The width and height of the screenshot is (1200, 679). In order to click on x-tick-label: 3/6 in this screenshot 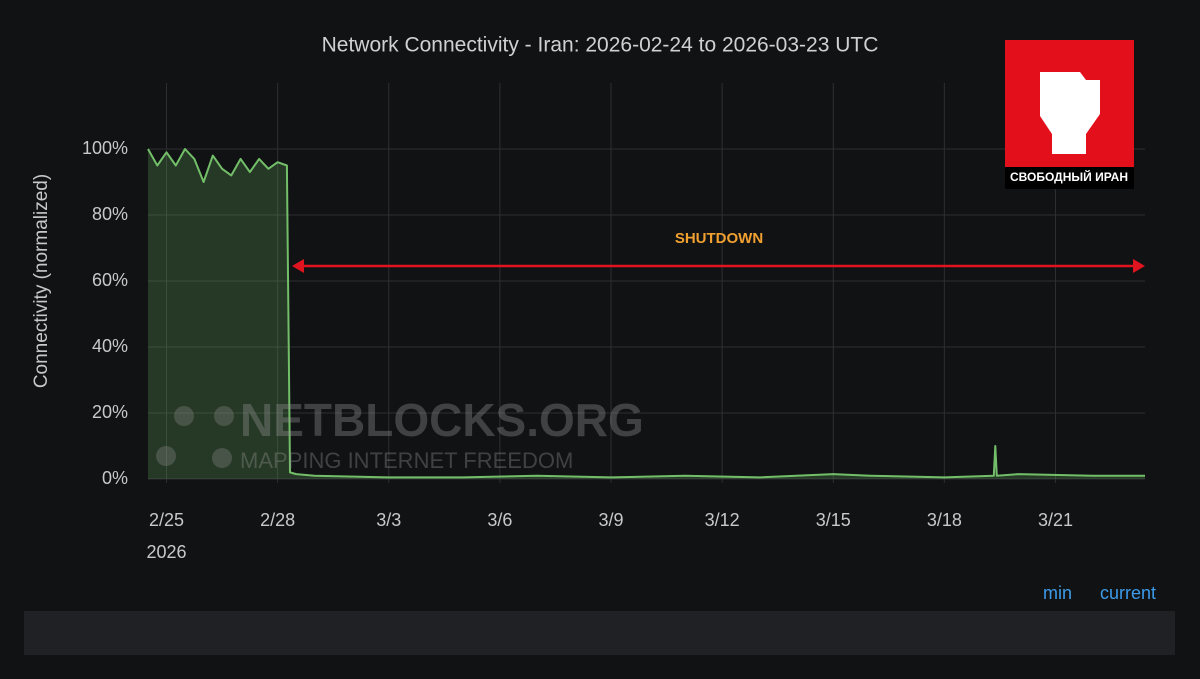, I will do `click(499, 520)`.